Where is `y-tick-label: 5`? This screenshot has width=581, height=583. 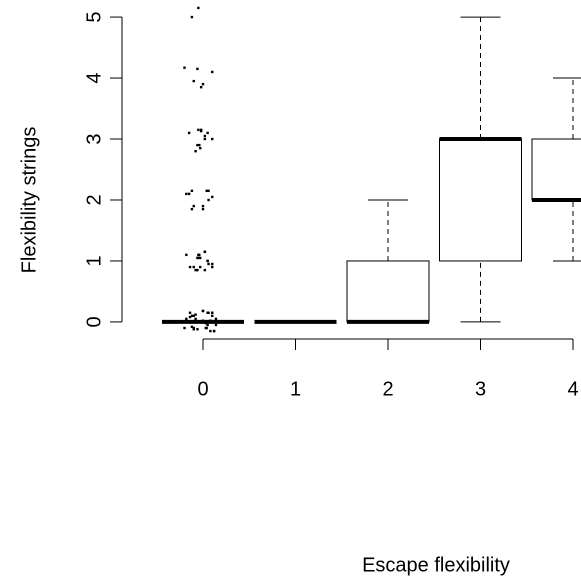
y-tick-label: 5 is located at coordinates (94, 17).